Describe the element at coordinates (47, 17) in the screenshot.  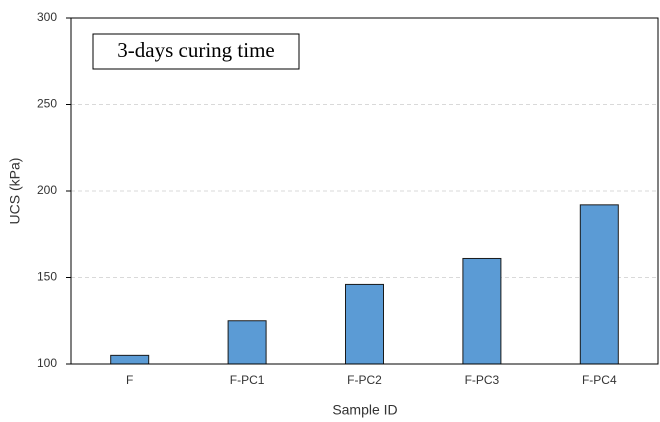
I see `y-tick-label: 300` at that location.